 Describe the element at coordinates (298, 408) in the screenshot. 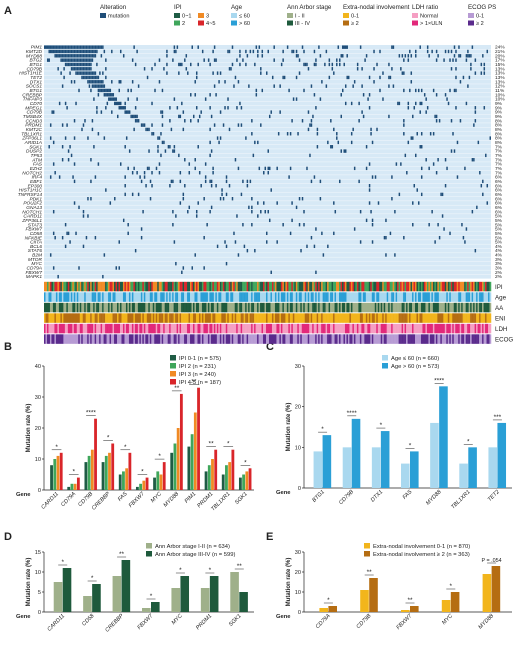

I see `y-tick-label: 20` at that location.